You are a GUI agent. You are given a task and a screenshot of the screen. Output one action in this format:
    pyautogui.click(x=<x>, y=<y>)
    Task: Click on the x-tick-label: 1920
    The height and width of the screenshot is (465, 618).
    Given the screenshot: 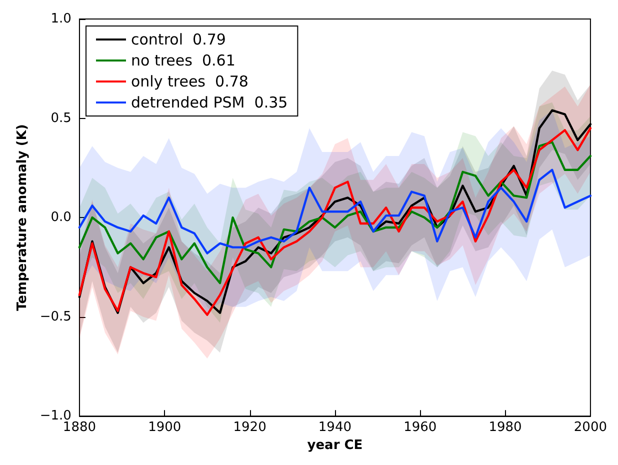 What is the action you would take?
    pyautogui.click(x=249, y=428)
    